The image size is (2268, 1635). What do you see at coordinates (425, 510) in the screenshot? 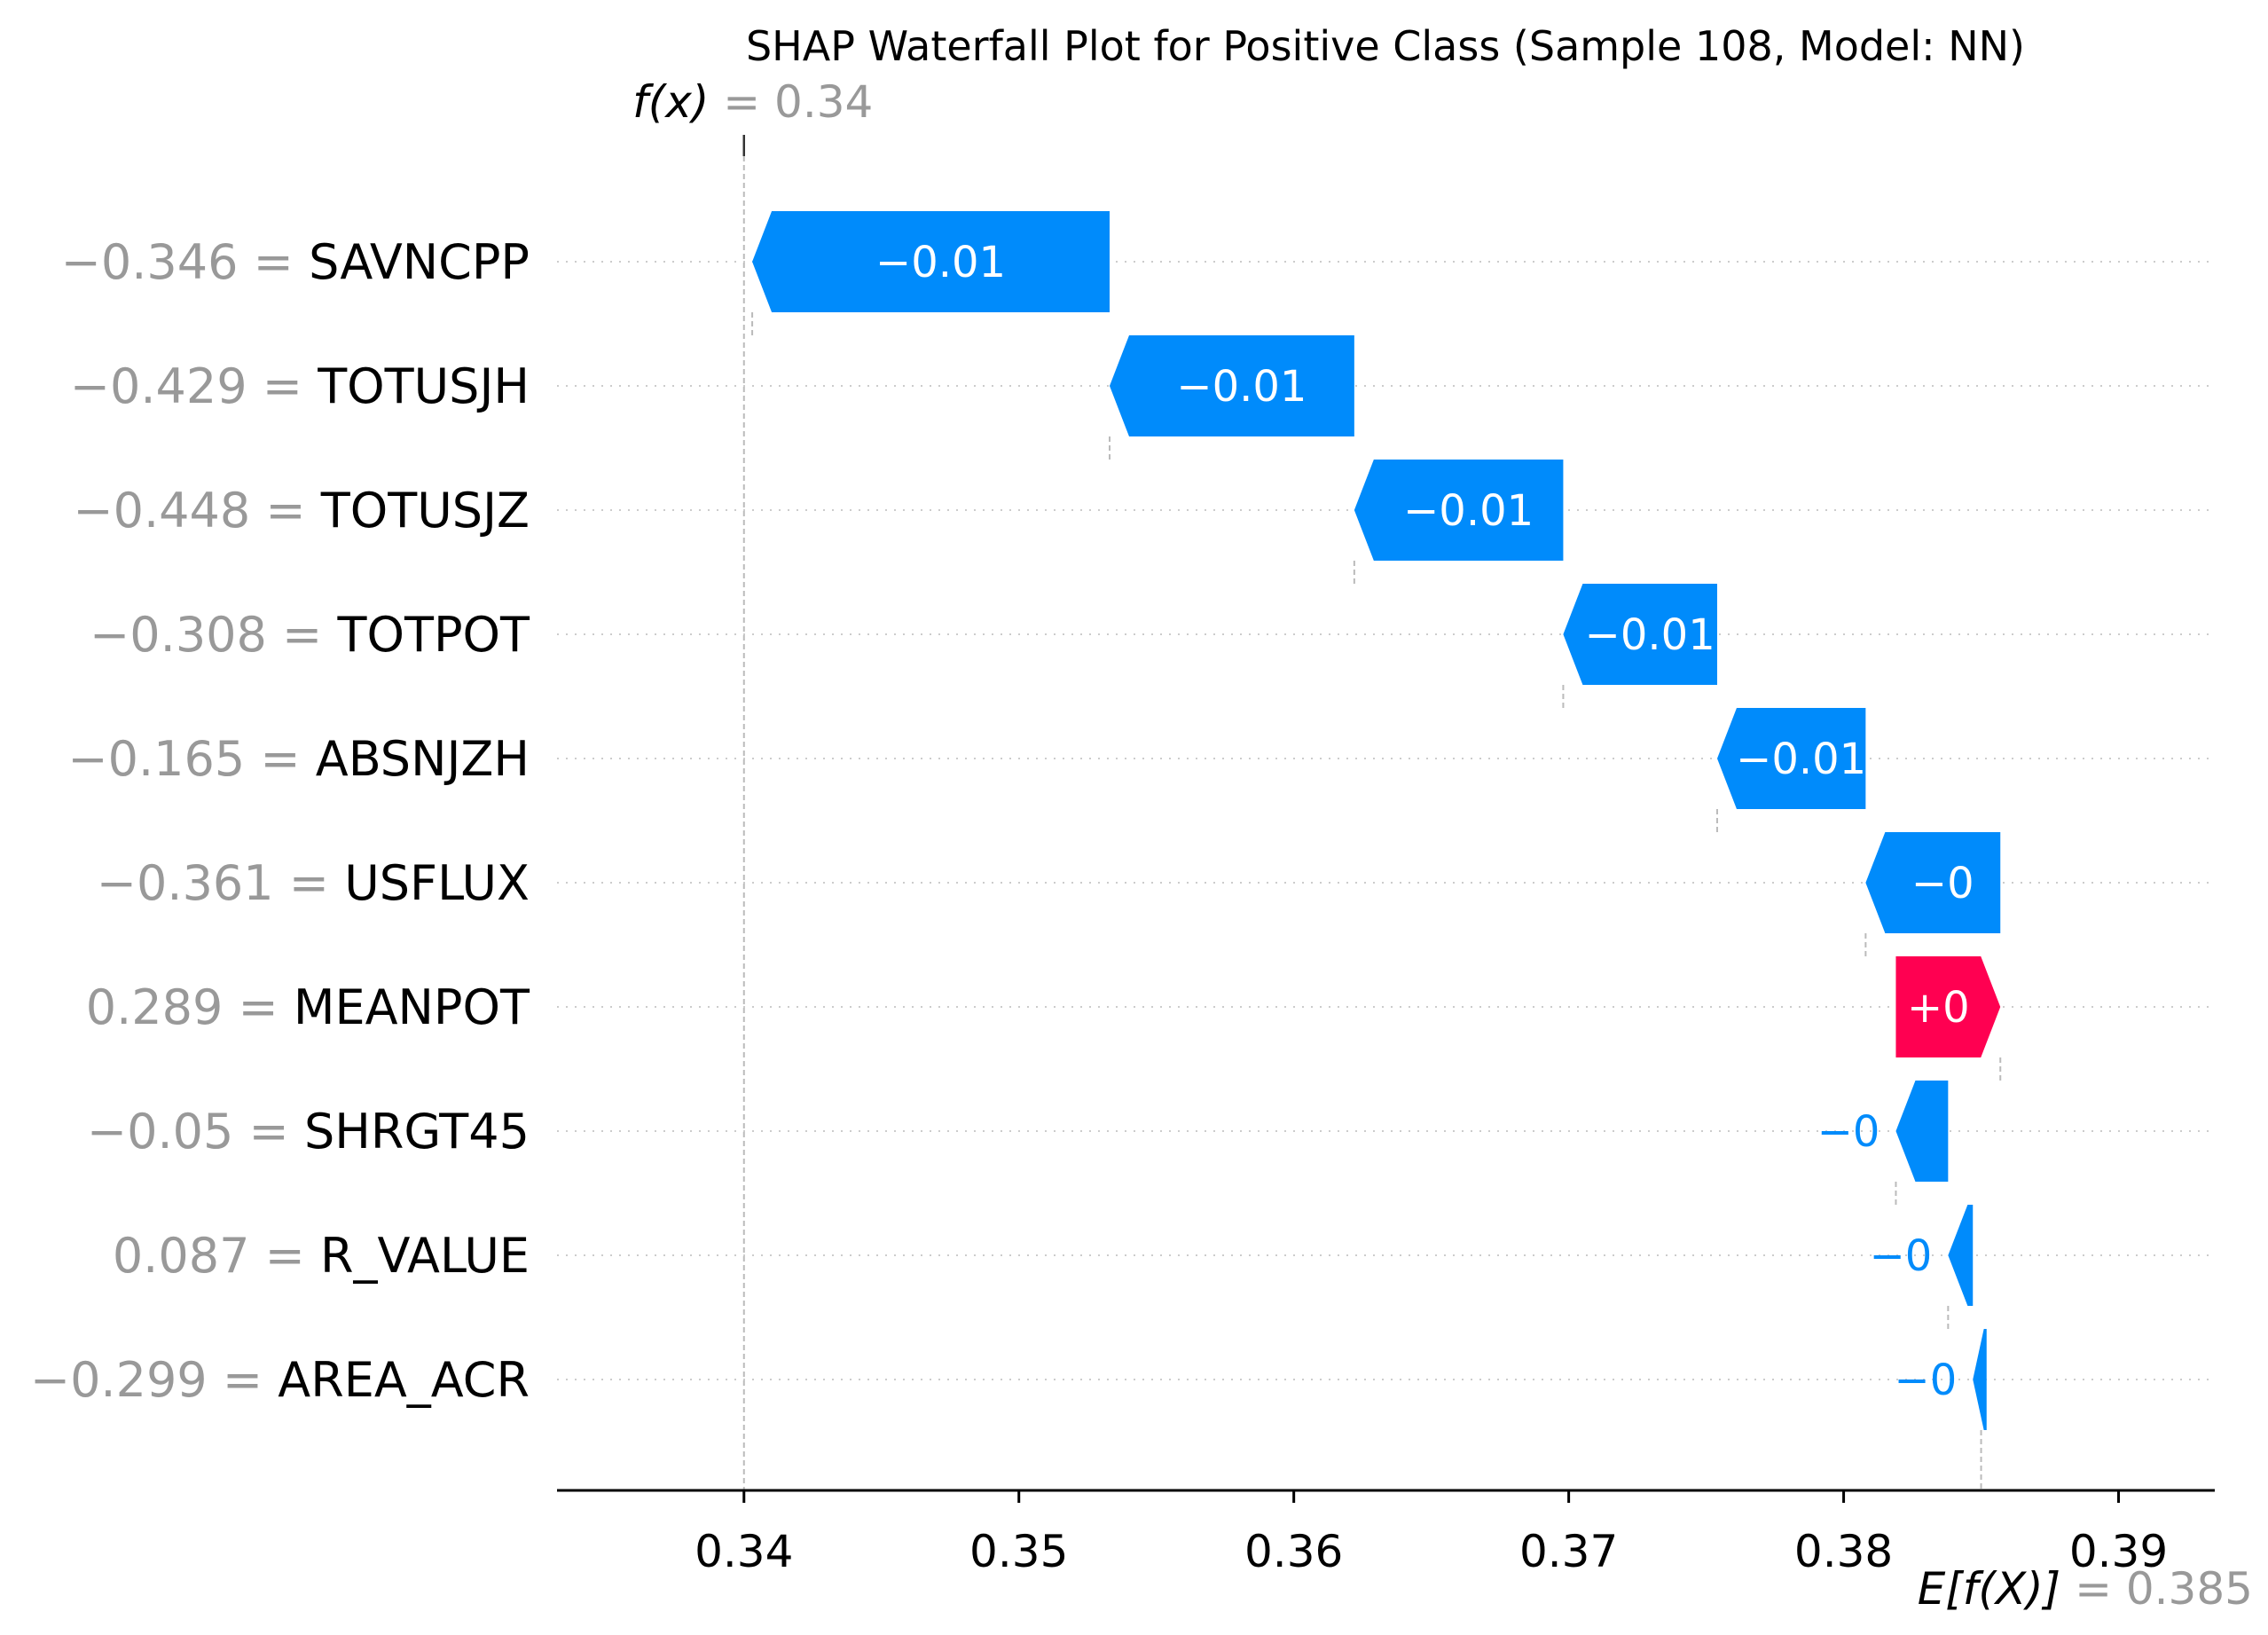
I see `feature-name: TOTUSJZ` at bounding box center [425, 510].